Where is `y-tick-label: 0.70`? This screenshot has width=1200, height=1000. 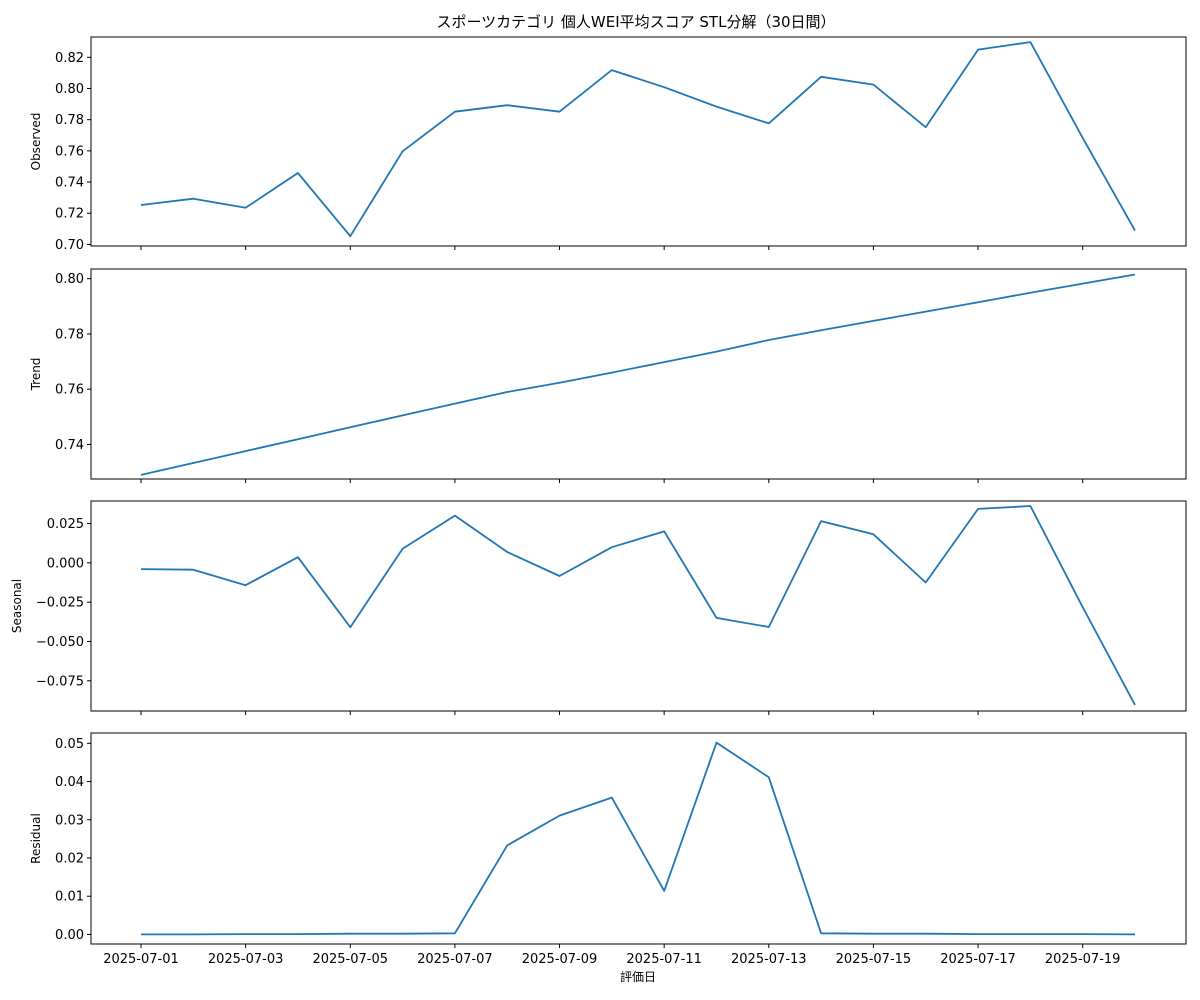 y-tick-label: 0.70 is located at coordinates (69, 245).